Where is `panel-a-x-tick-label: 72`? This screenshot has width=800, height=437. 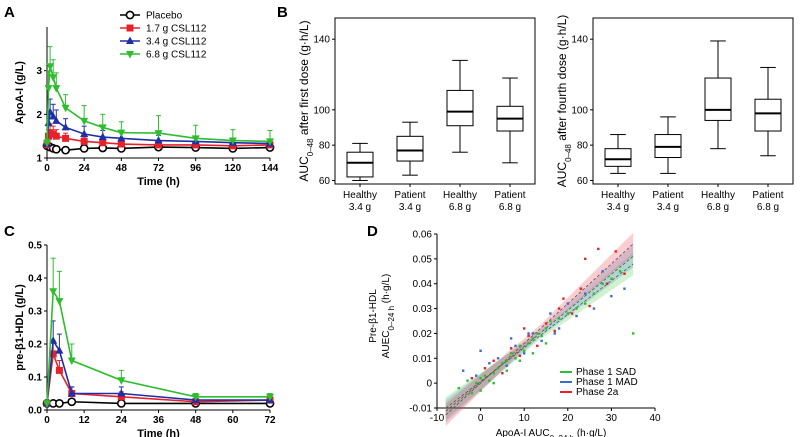 panel-a-x-tick-label: 72 is located at coordinates (159, 168).